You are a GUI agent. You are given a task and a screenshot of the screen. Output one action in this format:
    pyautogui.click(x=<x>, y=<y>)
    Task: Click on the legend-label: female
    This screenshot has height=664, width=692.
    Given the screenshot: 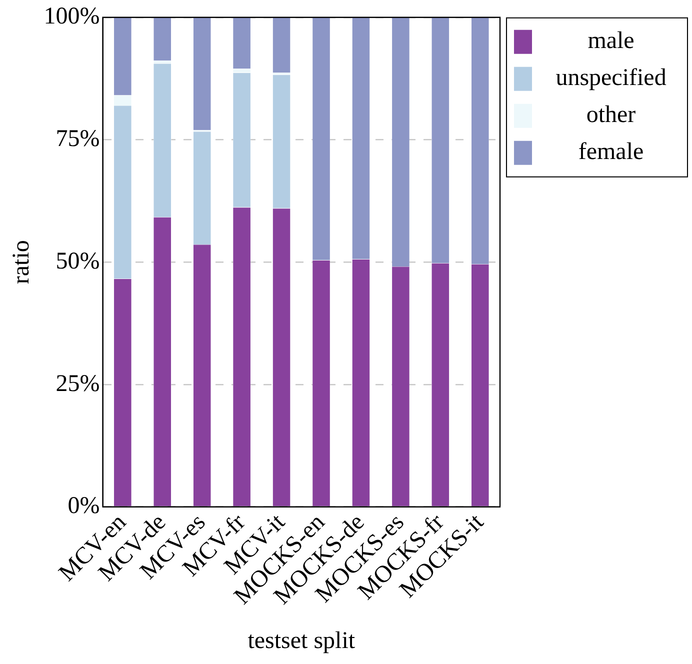 What is the action you would take?
    pyautogui.click(x=611, y=152)
    